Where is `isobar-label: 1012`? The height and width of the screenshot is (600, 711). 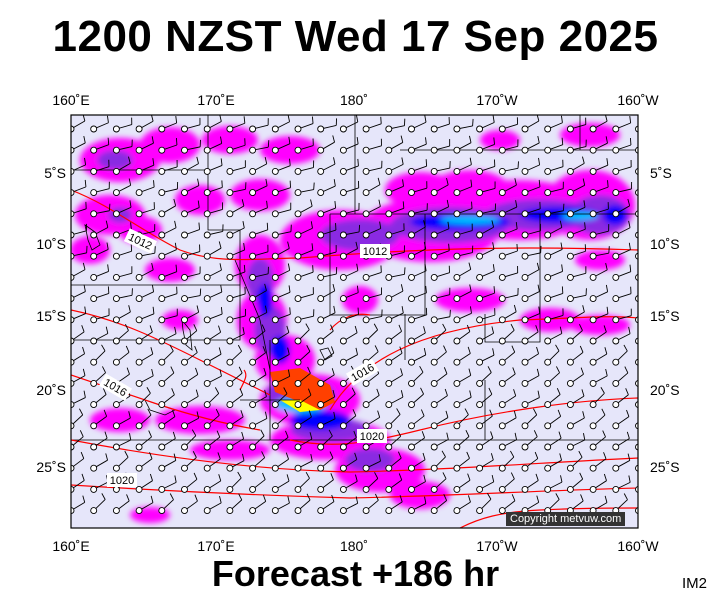 isobar-label: 1012 is located at coordinates (375, 252).